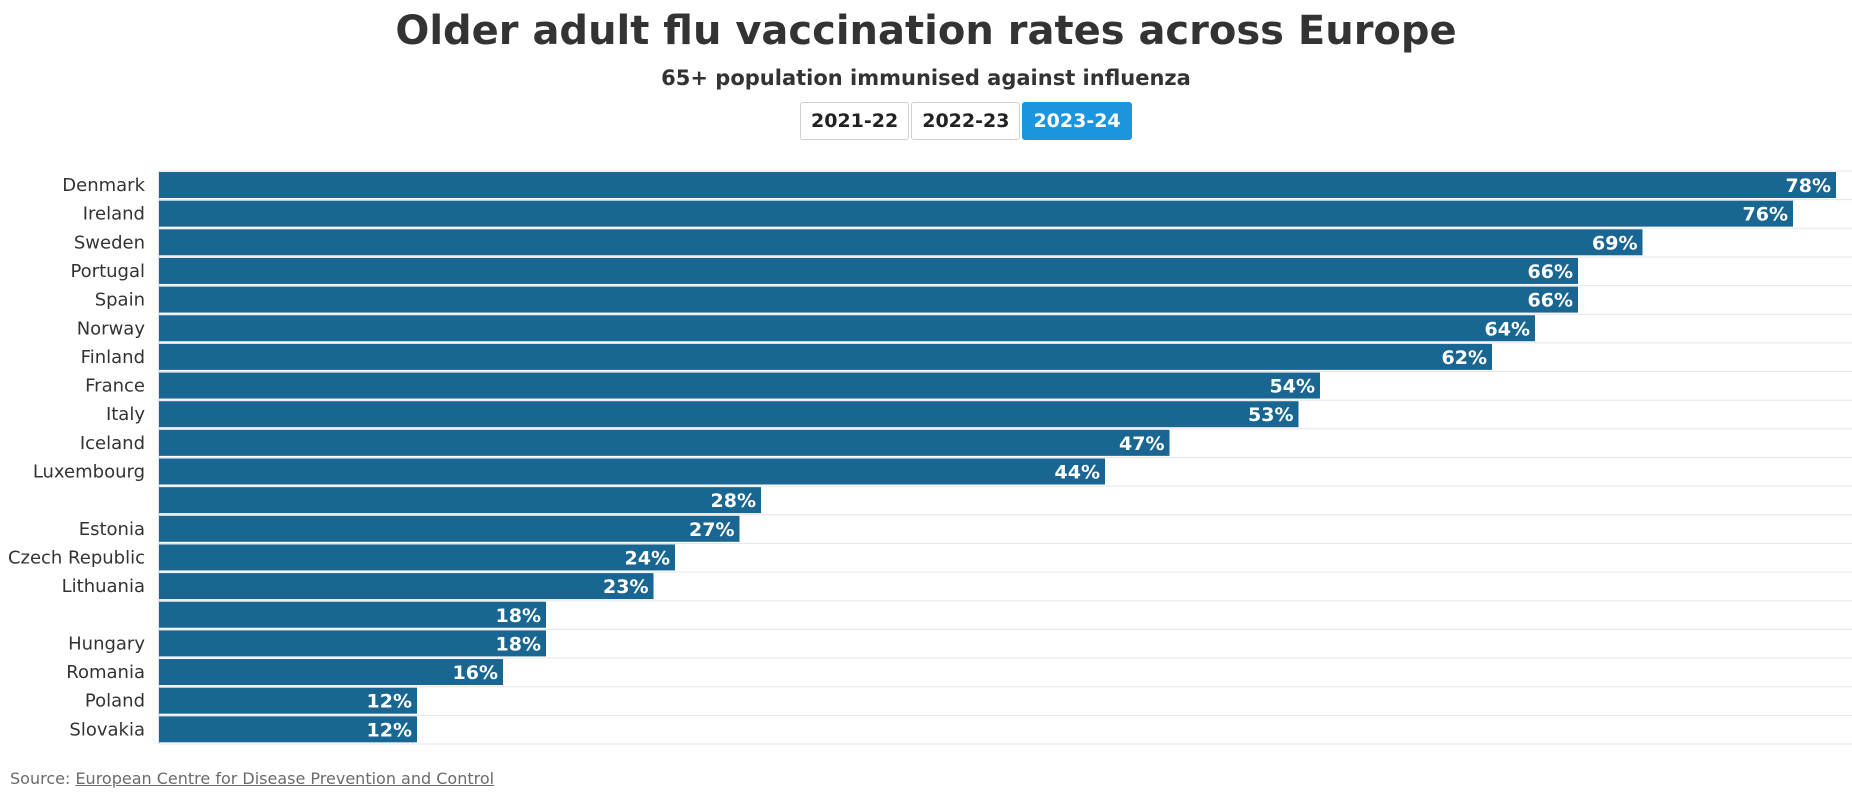  Describe the element at coordinates (112, 529) in the screenshot. I see `category-label: Estonia` at that location.